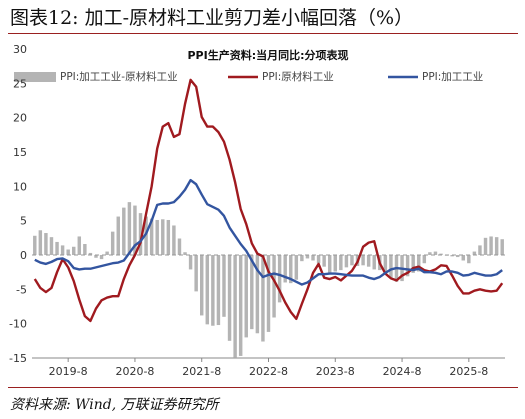 The image size is (525, 419). Describe the element at coordinates (335, 371) in the screenshot. I see `x-tick-label: 2023-8` at that location.